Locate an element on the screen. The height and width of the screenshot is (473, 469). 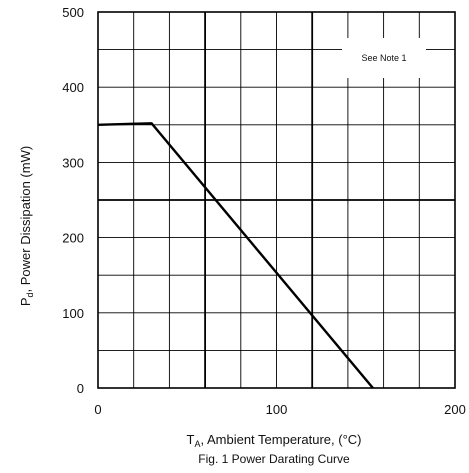
y-tick-label: 300 is located at coordinates (73, 162).